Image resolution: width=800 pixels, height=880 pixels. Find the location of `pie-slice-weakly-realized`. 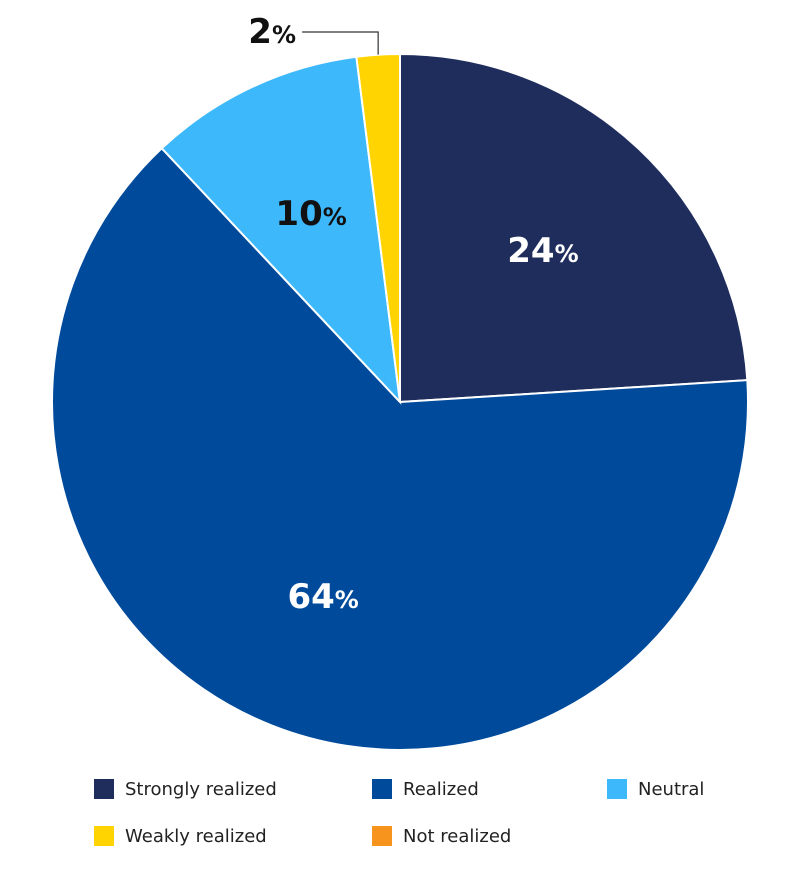

pie-slice-weakly-realized is located at coordinates (378, 227).